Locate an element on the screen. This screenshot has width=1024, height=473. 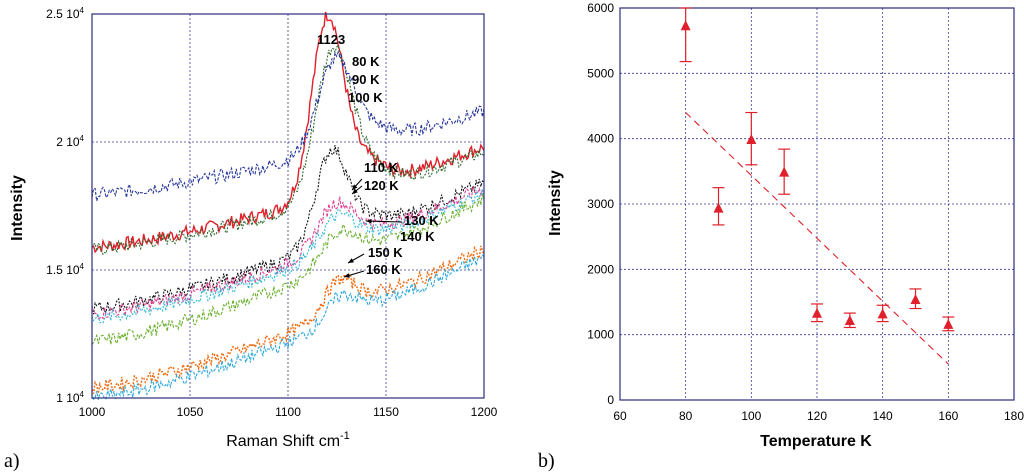
chart-a-ylabel: Intensity is located at coordinates (17, 208).